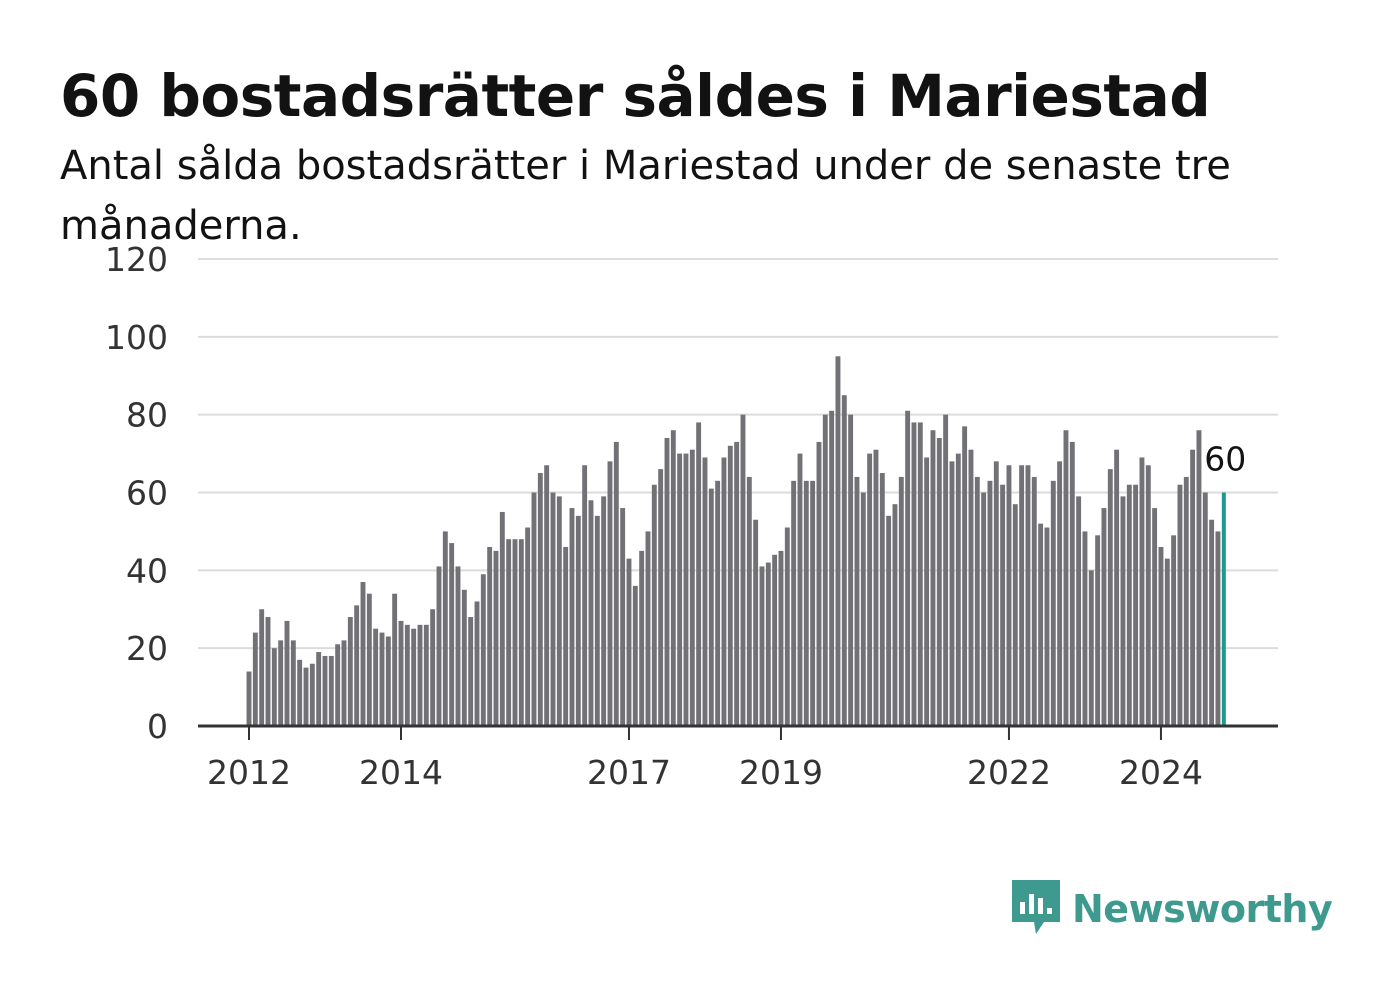 The height and width of the screenshot is (999, 1382). What do you see at coordinates (1223, 609) in the screenshot?
I see `bar-highlight` at bounding box center [1223, 609].